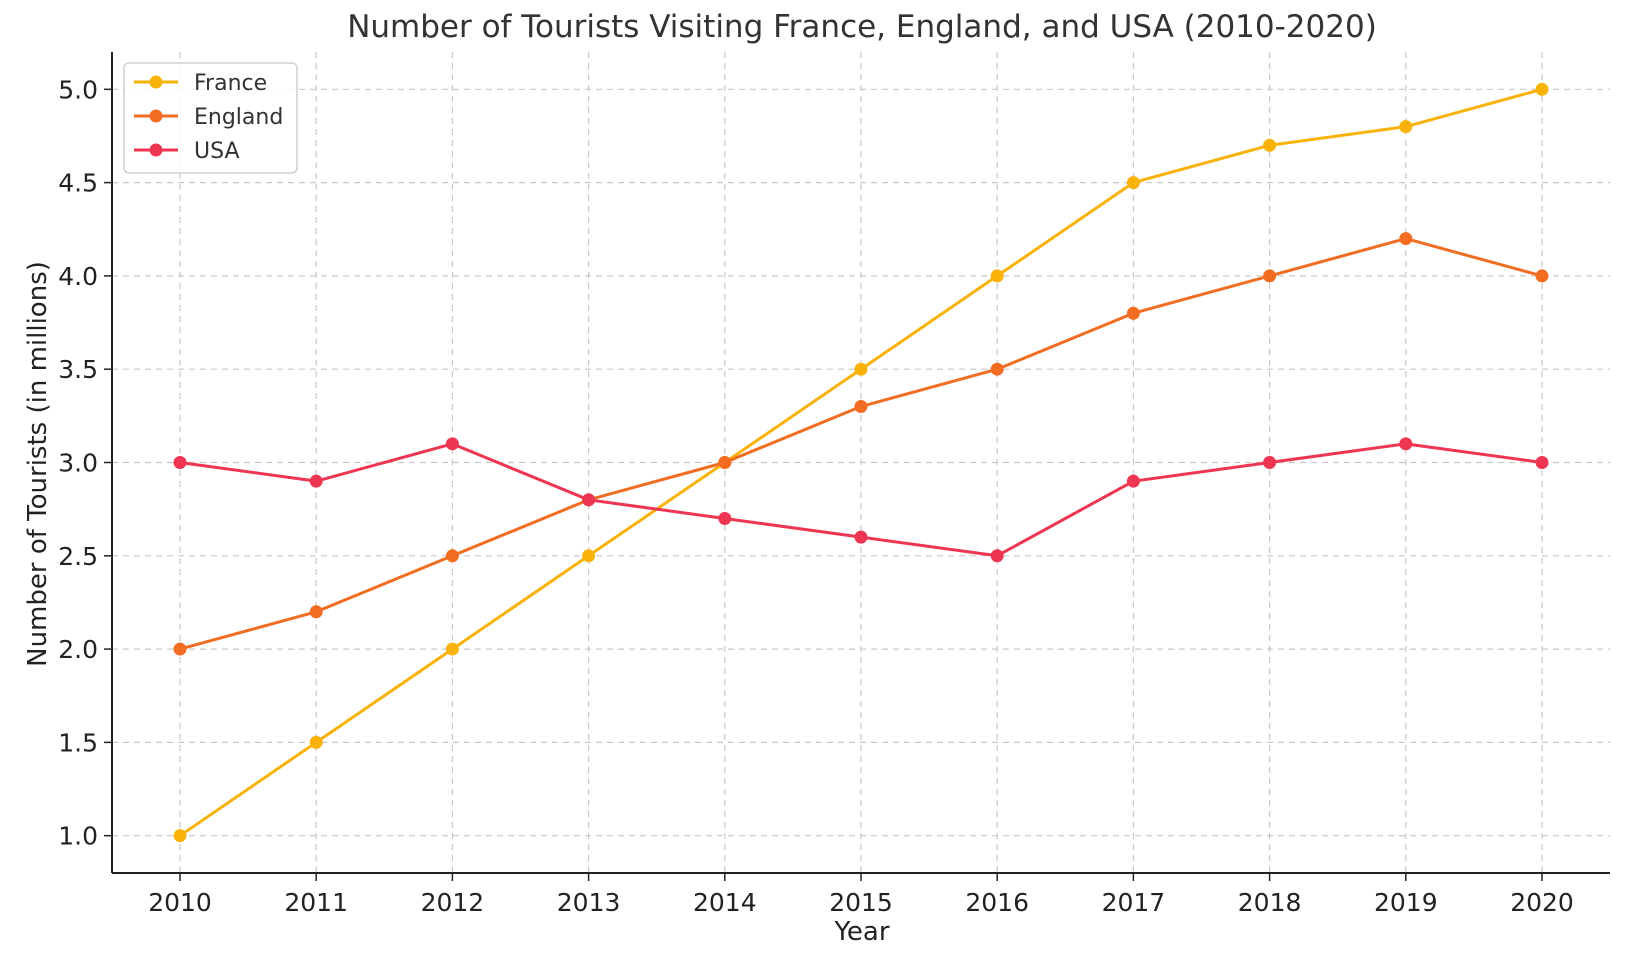  What do you see at coordinates (156, 82) in the screenshot?
I see `legend-marker-france` at bounding box center [156, 82].